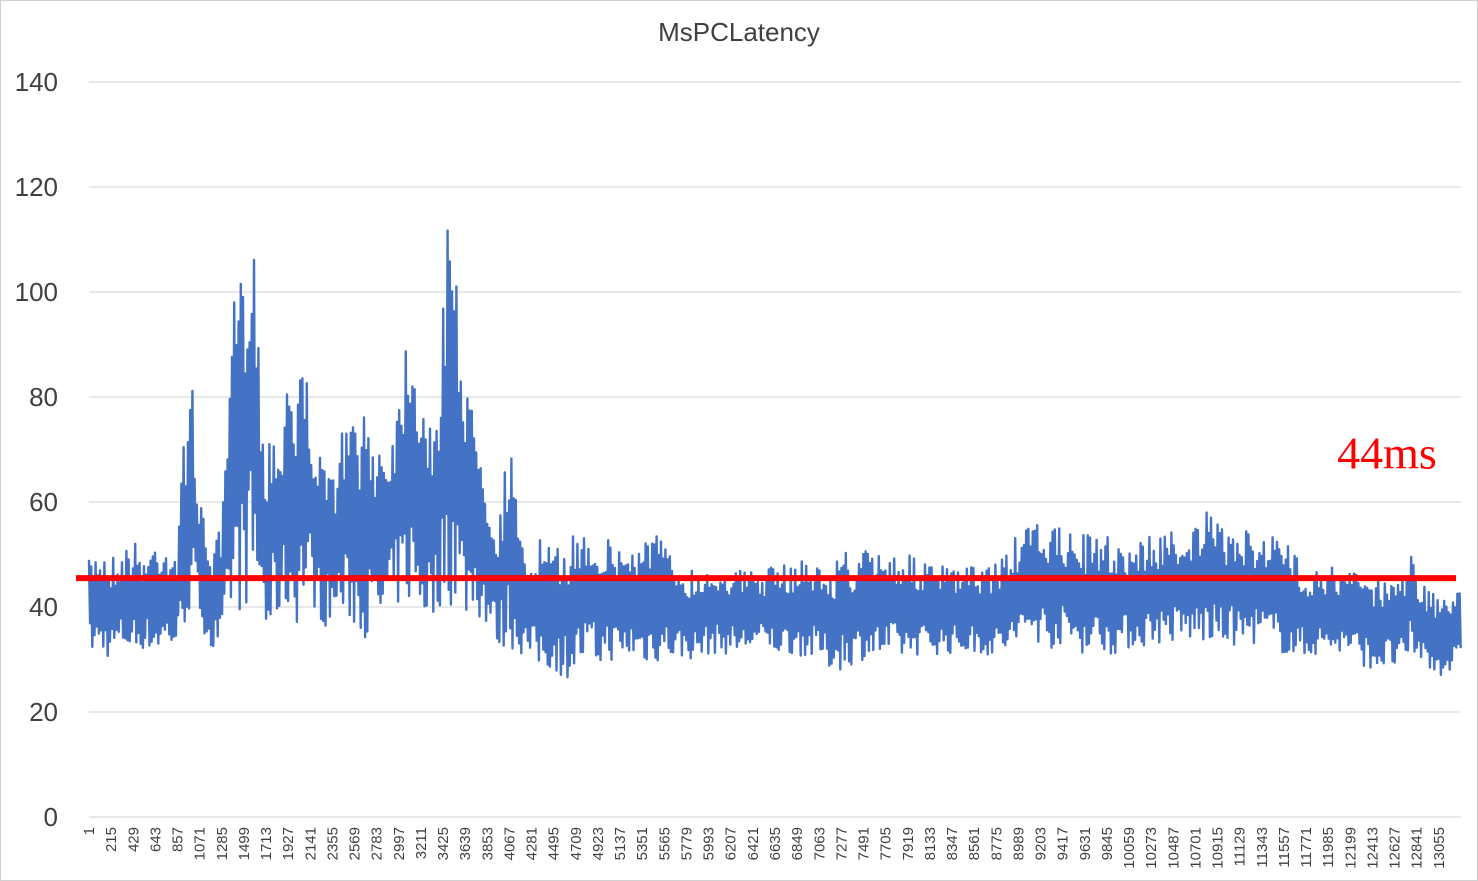  I want to click on y-tick-label: 80, so click(43, 397).